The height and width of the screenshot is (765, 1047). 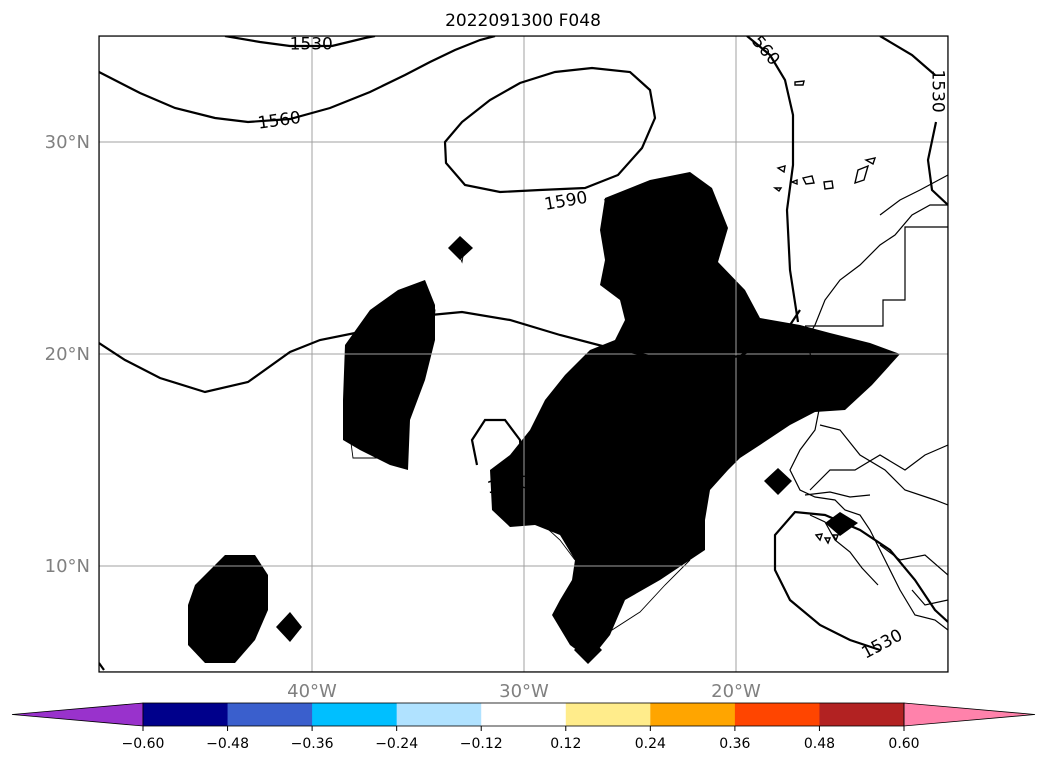 I want to click on red-central-blob, so click(x=671, y=453).